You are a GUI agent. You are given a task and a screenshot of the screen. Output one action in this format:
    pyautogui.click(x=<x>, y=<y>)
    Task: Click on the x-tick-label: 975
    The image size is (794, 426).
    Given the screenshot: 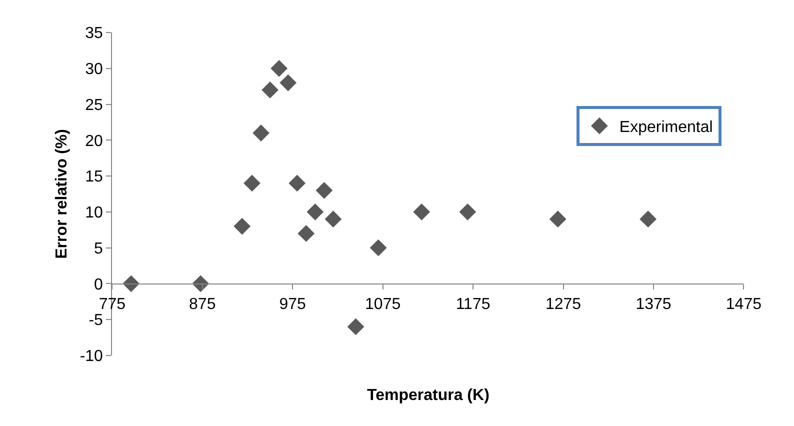 What is the action you would take?
    pyautogui.click(x=292, y=304)
    